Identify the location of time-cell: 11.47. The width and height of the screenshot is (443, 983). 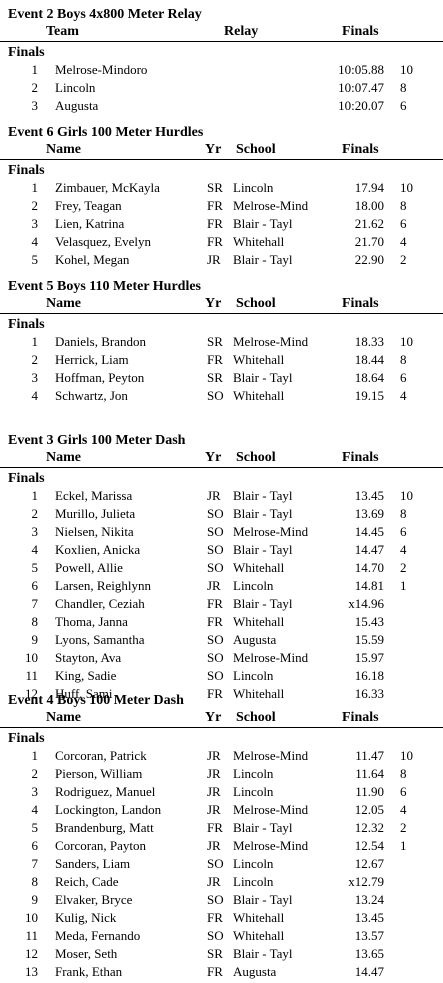
(369, 755).